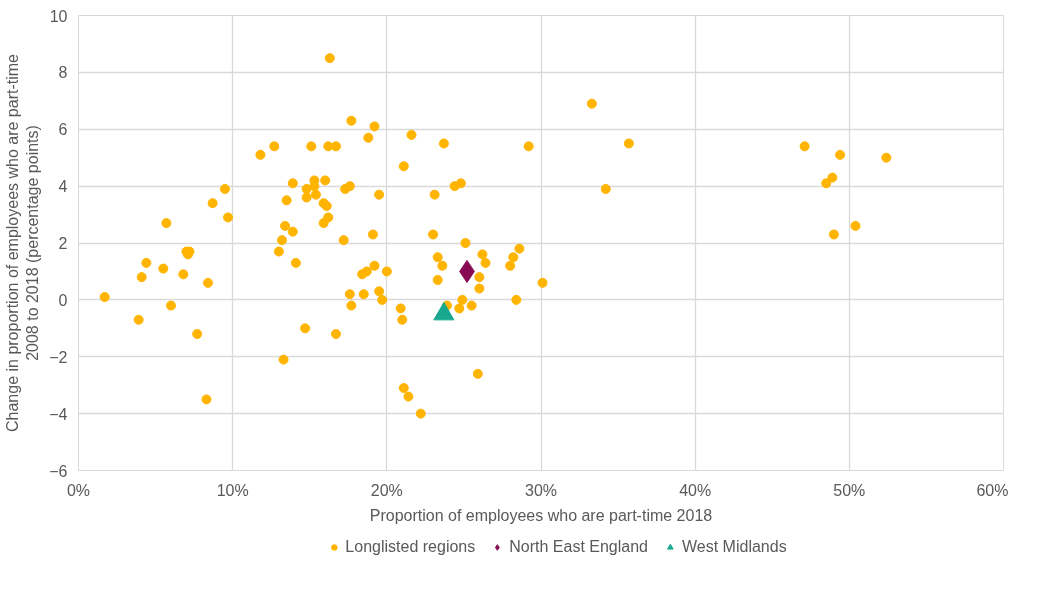  I want to click on y-tick-label: 10, so click(58, 16).